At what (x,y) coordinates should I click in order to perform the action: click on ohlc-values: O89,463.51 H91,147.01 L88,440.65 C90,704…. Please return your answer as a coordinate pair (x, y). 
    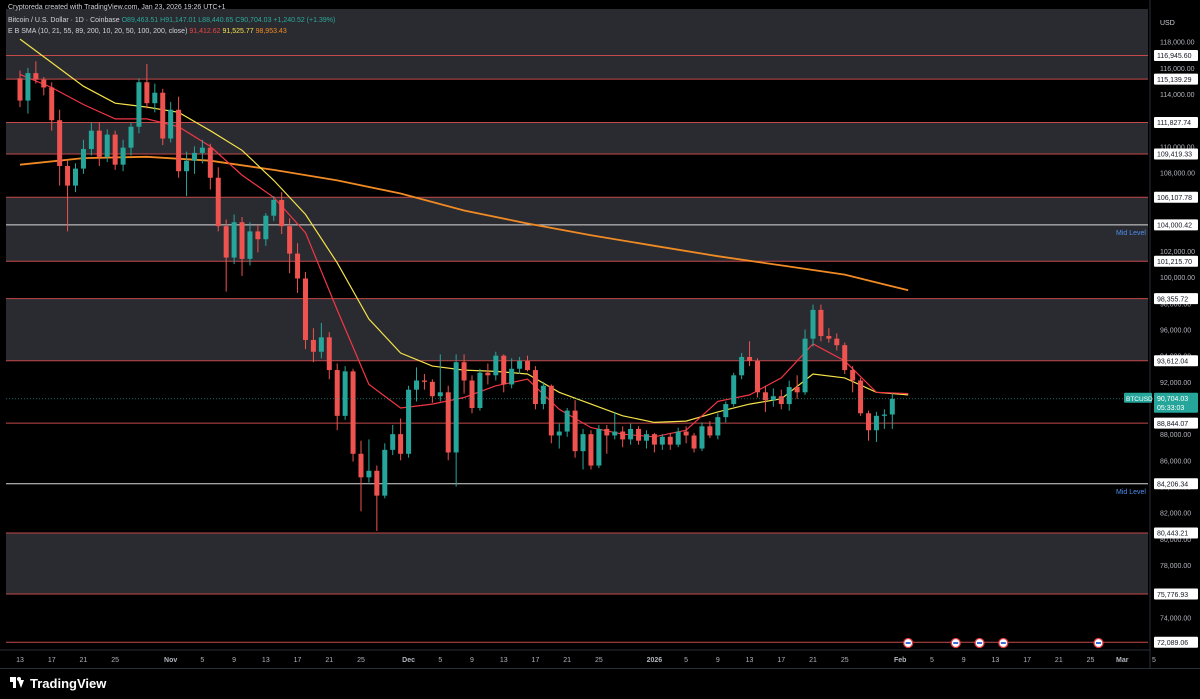
    Looking at the image, I should click on (228, 20).